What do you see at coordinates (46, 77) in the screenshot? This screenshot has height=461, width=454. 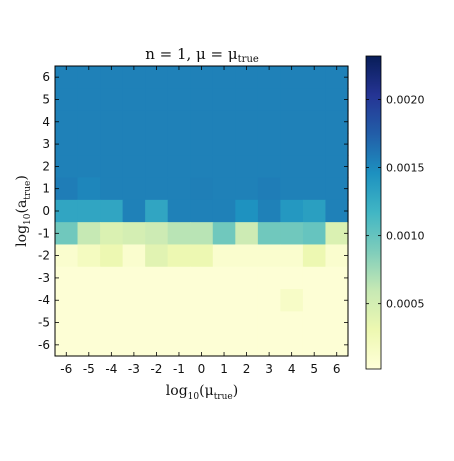 I see `y-tick-label: 6` at bounding box center [46, 77].